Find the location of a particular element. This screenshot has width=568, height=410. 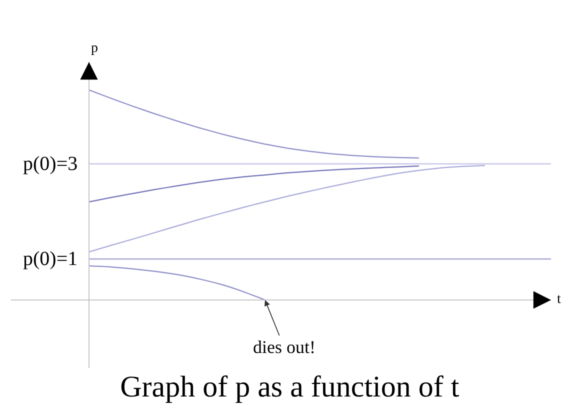

text: Graph of p as a function of t is located at coordinates (290, 387).